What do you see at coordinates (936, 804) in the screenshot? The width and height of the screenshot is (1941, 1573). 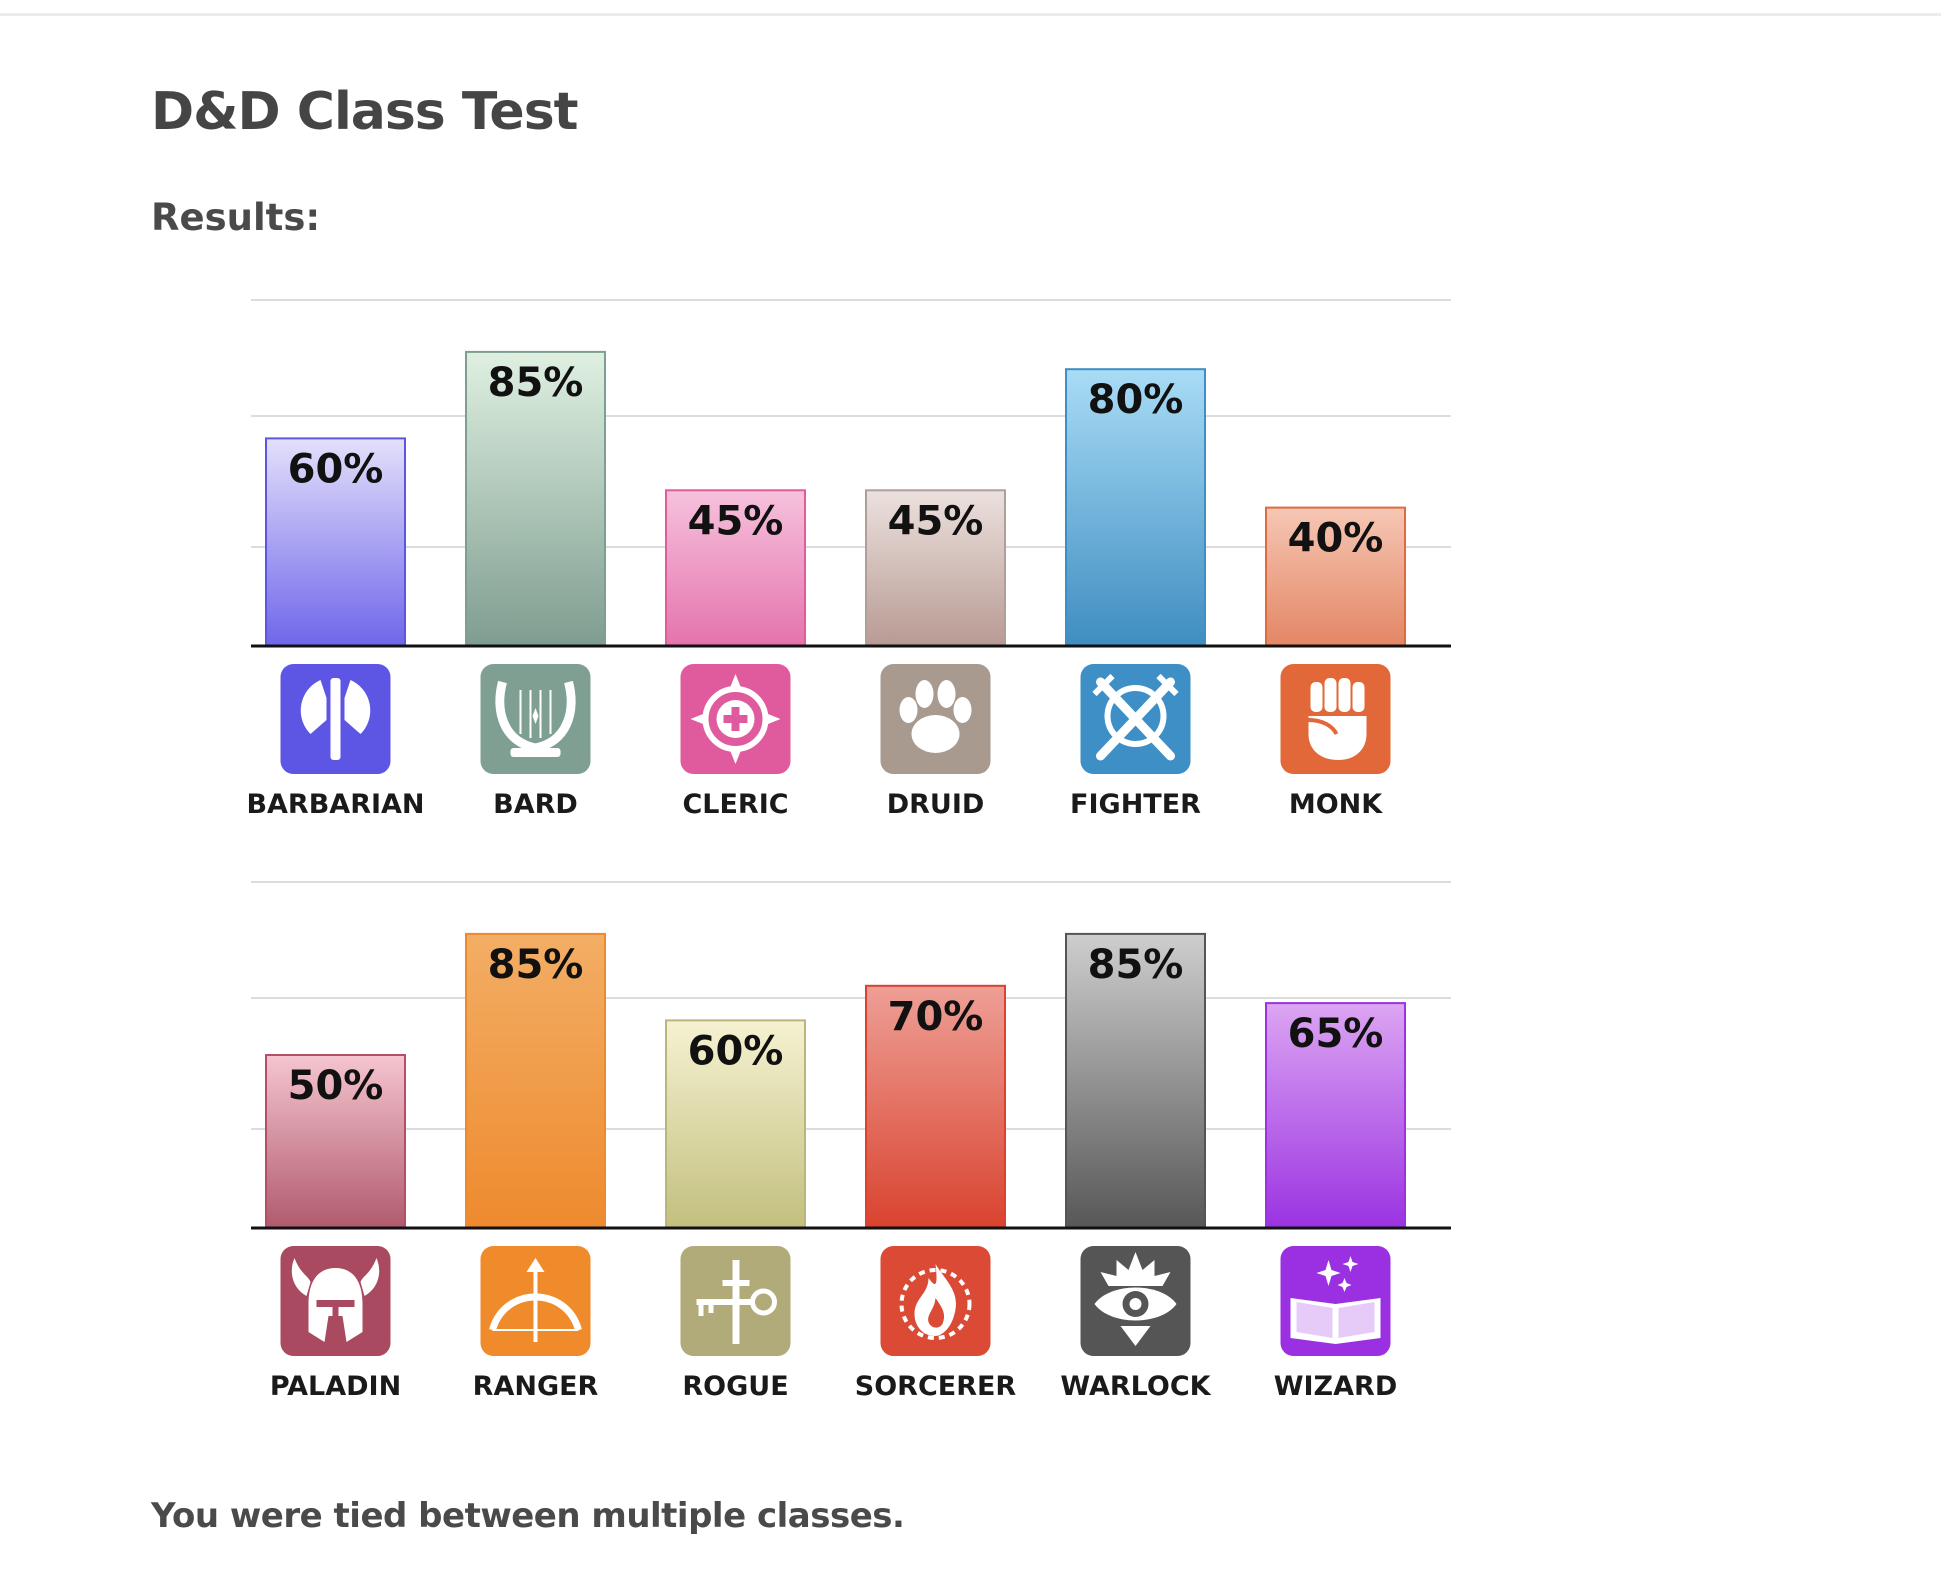 I see `class-name-label: DRUID` at bounding box center [936, 804].